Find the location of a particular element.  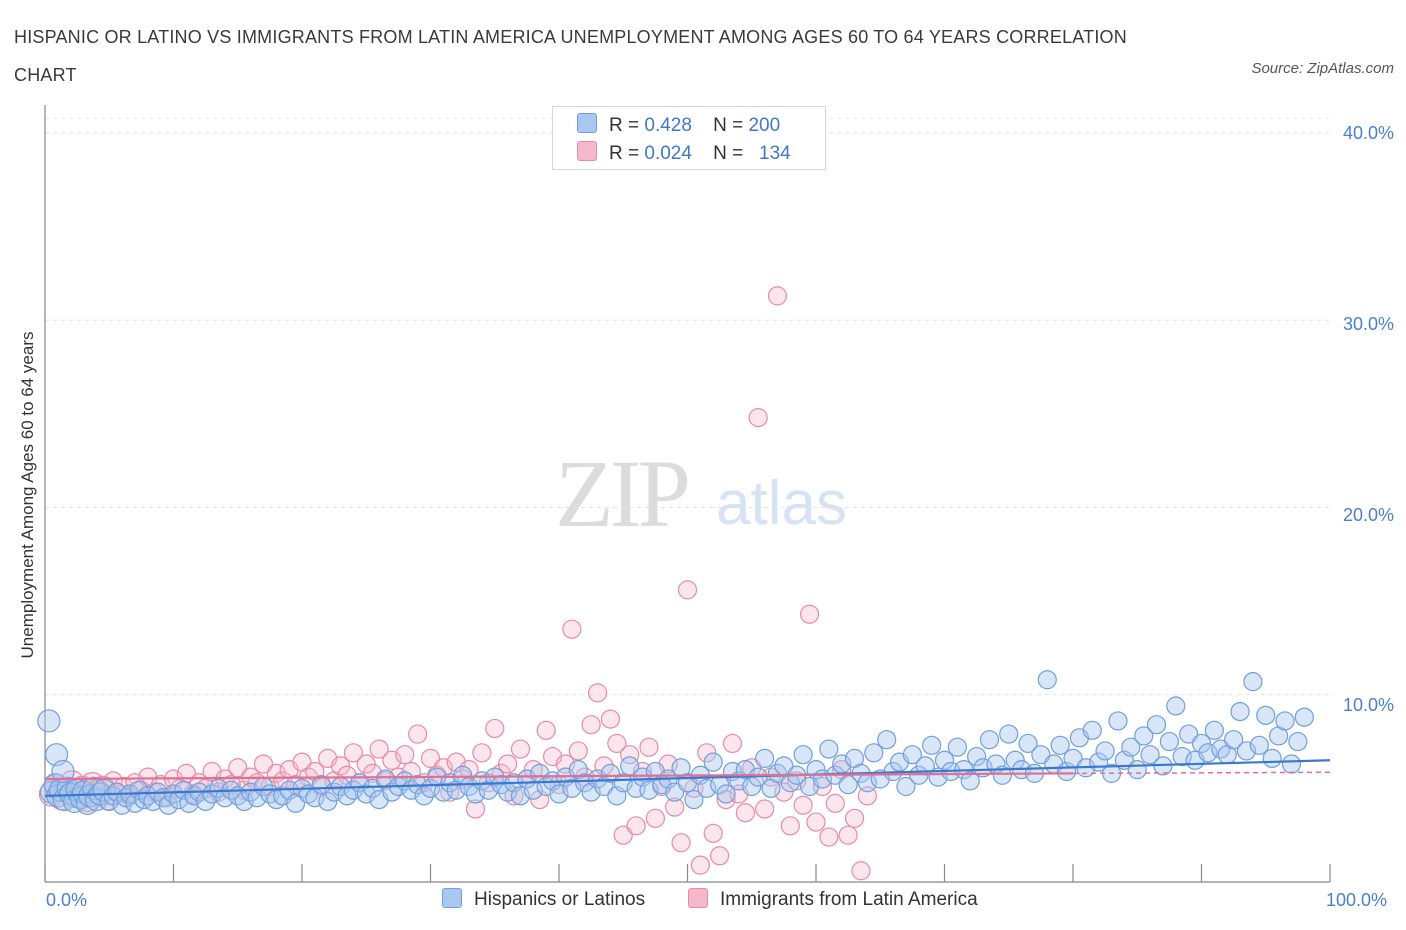

trend-line-immigrants-extension is located at coordinates (1201, 773).